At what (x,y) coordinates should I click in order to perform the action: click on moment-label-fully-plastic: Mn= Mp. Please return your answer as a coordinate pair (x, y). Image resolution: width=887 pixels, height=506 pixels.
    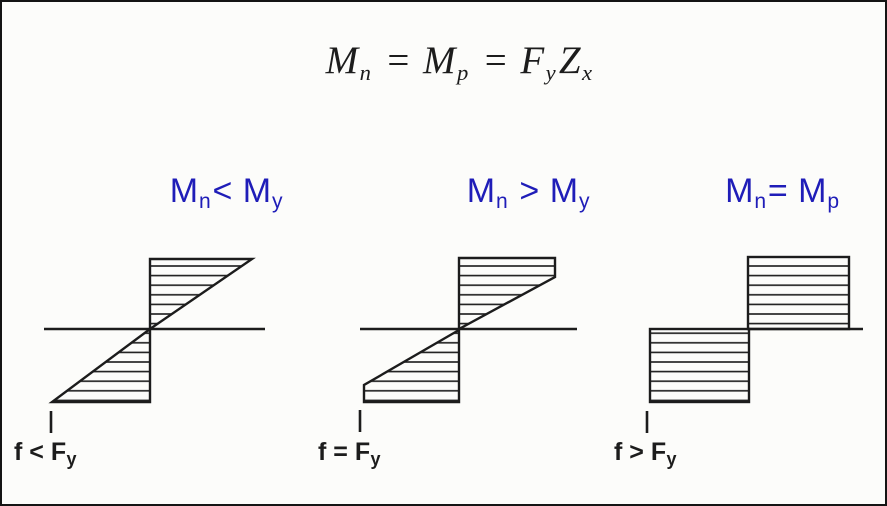
    Looking at the image, I should click on (782, 192).